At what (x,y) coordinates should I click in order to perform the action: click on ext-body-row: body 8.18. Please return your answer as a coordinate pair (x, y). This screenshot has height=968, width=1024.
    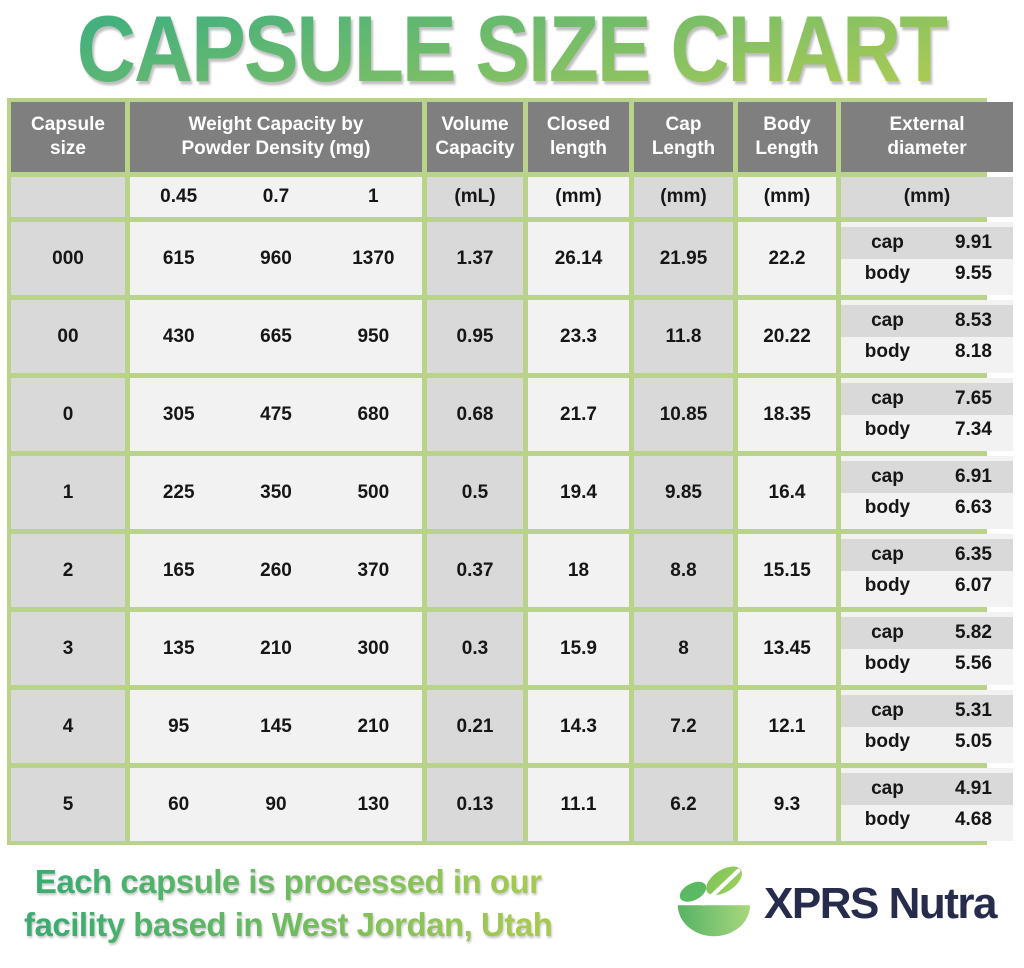
    Looking at the image, I should click on (927, 353).